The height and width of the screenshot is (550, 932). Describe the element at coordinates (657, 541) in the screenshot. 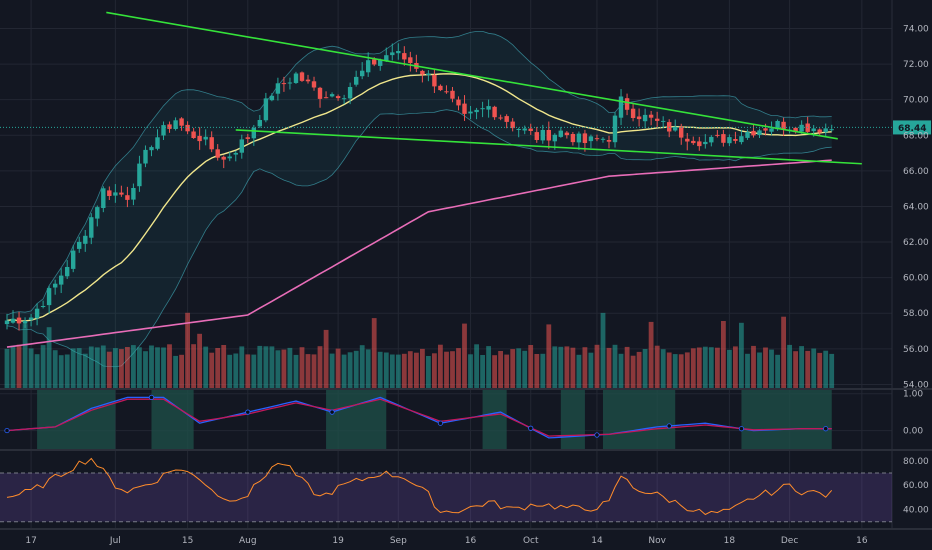

I see `time-axis-tick: Nov` at that location.